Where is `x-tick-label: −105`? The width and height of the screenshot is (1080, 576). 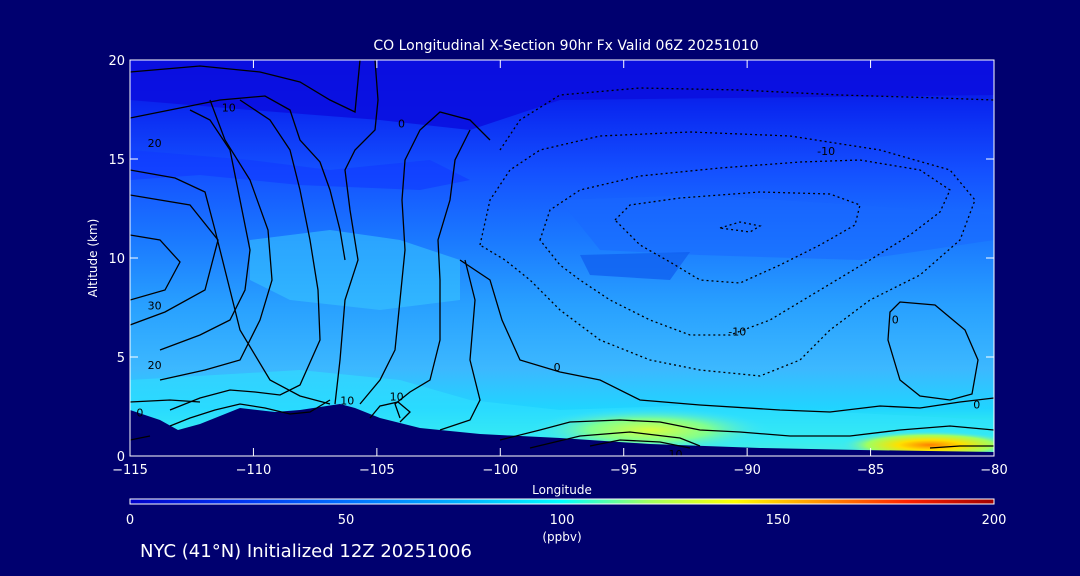
x-tick-label: −105 is located at coordinates (377, 470).